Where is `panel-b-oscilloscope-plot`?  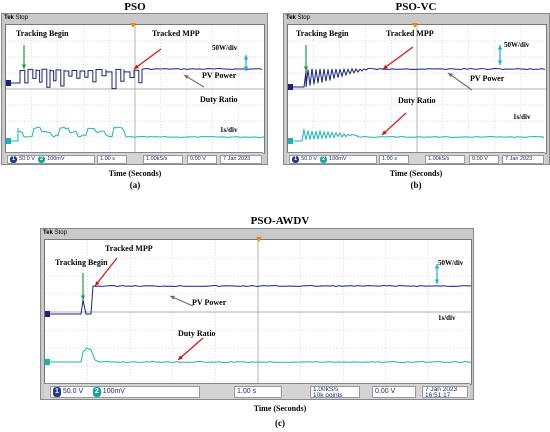 panel-b-oscilloscope-plot is located at coordinates (417, 89).